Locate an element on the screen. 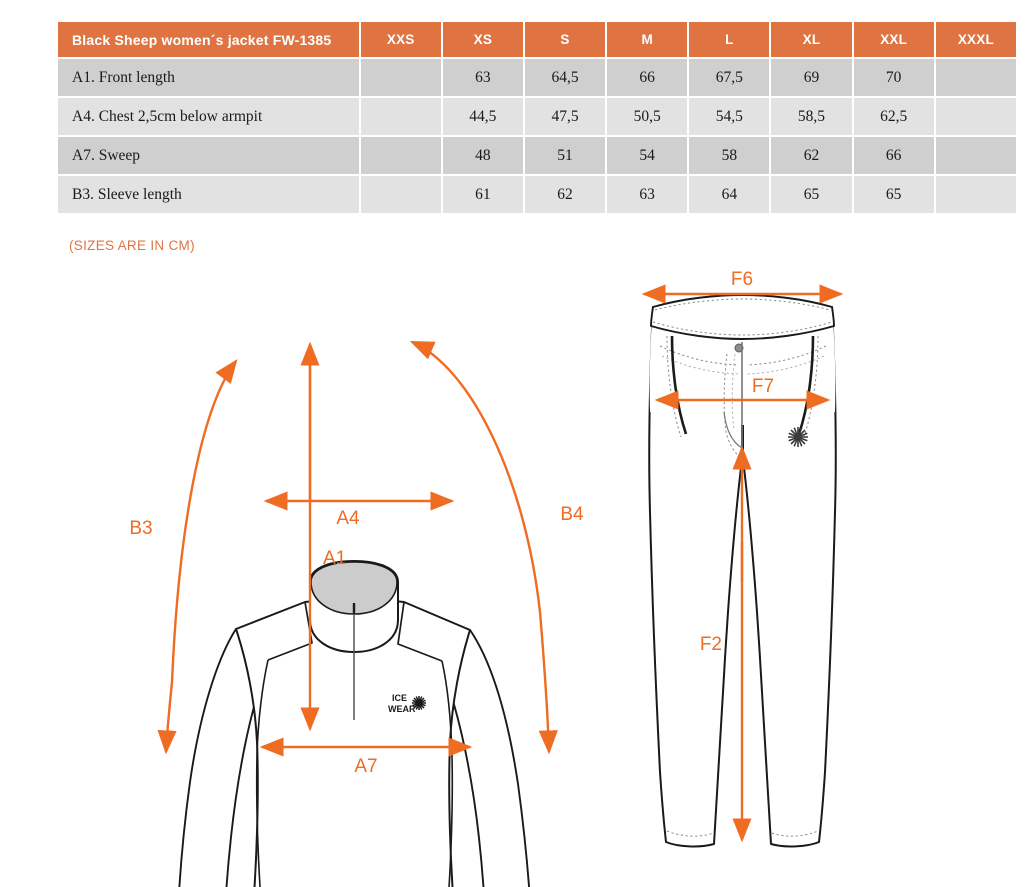 This screenshot has width=1032, height=887. measurement-label: A4. Chest 2,5cm below armpit is located at coordinates (208, 116).